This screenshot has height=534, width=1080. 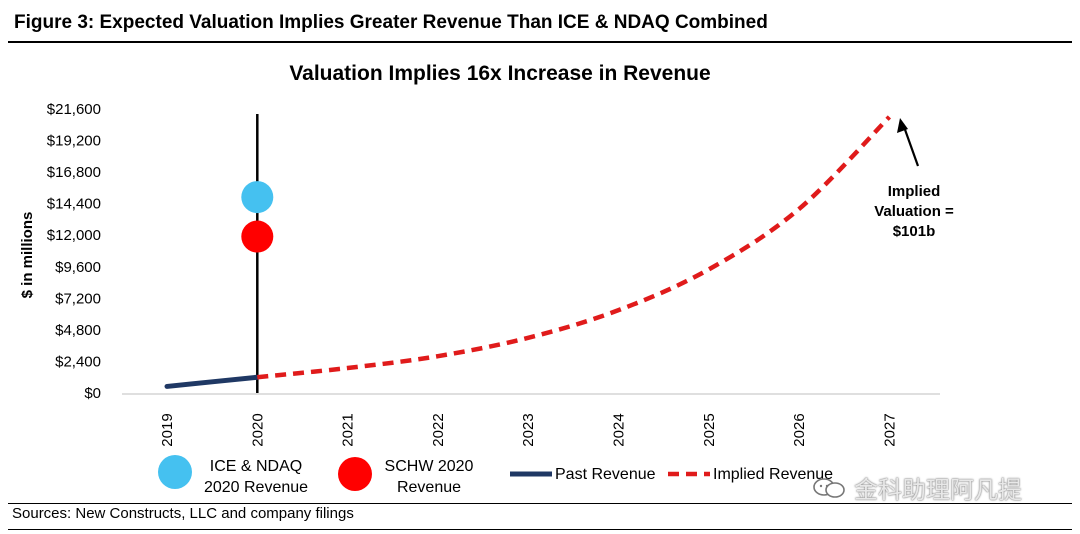 What do you see at coordinates (256, 466) in the screenshot?
I see `legend-ice-ndaq-line-1: ICE & NDAQ` at bounding box center [256, 466].